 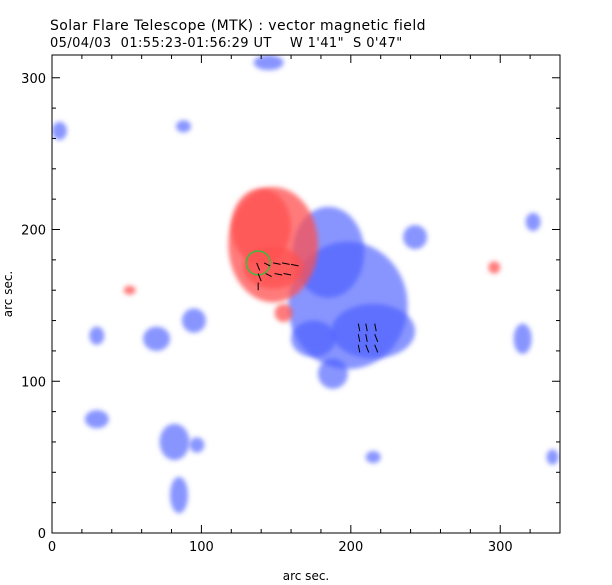 I want to click on x-tick-label: 300, so click(x=500, y=547).